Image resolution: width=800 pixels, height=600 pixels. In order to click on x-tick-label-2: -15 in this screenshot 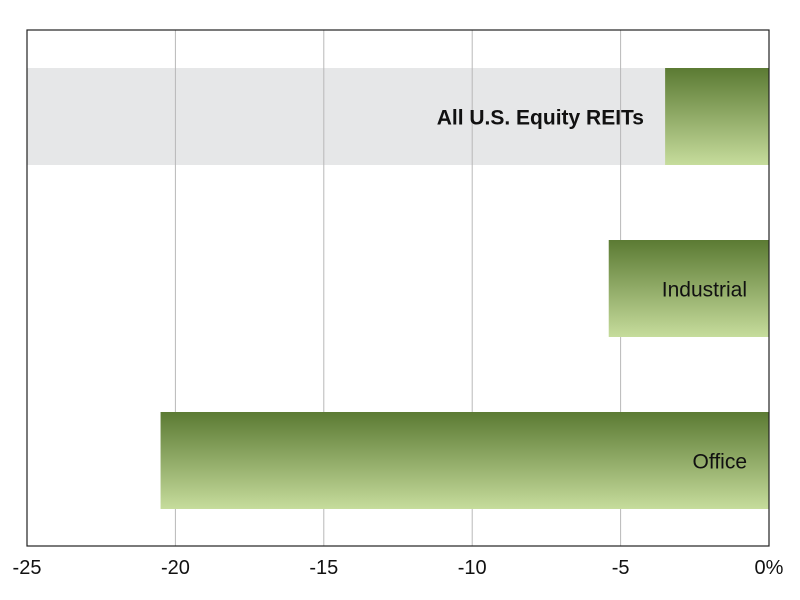, I will do `click(323, 568)`.